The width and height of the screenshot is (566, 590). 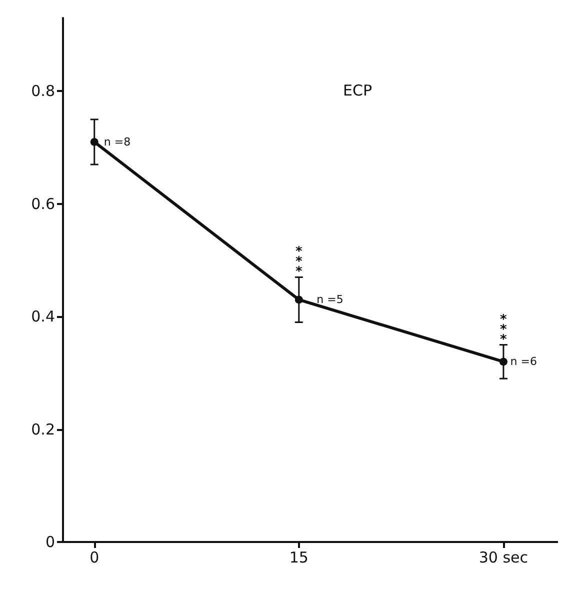 What do you see at coordinates (43, 91) in the screenshot?
I see `y-tick-label: 0.8` at bounding box center [43, 91].